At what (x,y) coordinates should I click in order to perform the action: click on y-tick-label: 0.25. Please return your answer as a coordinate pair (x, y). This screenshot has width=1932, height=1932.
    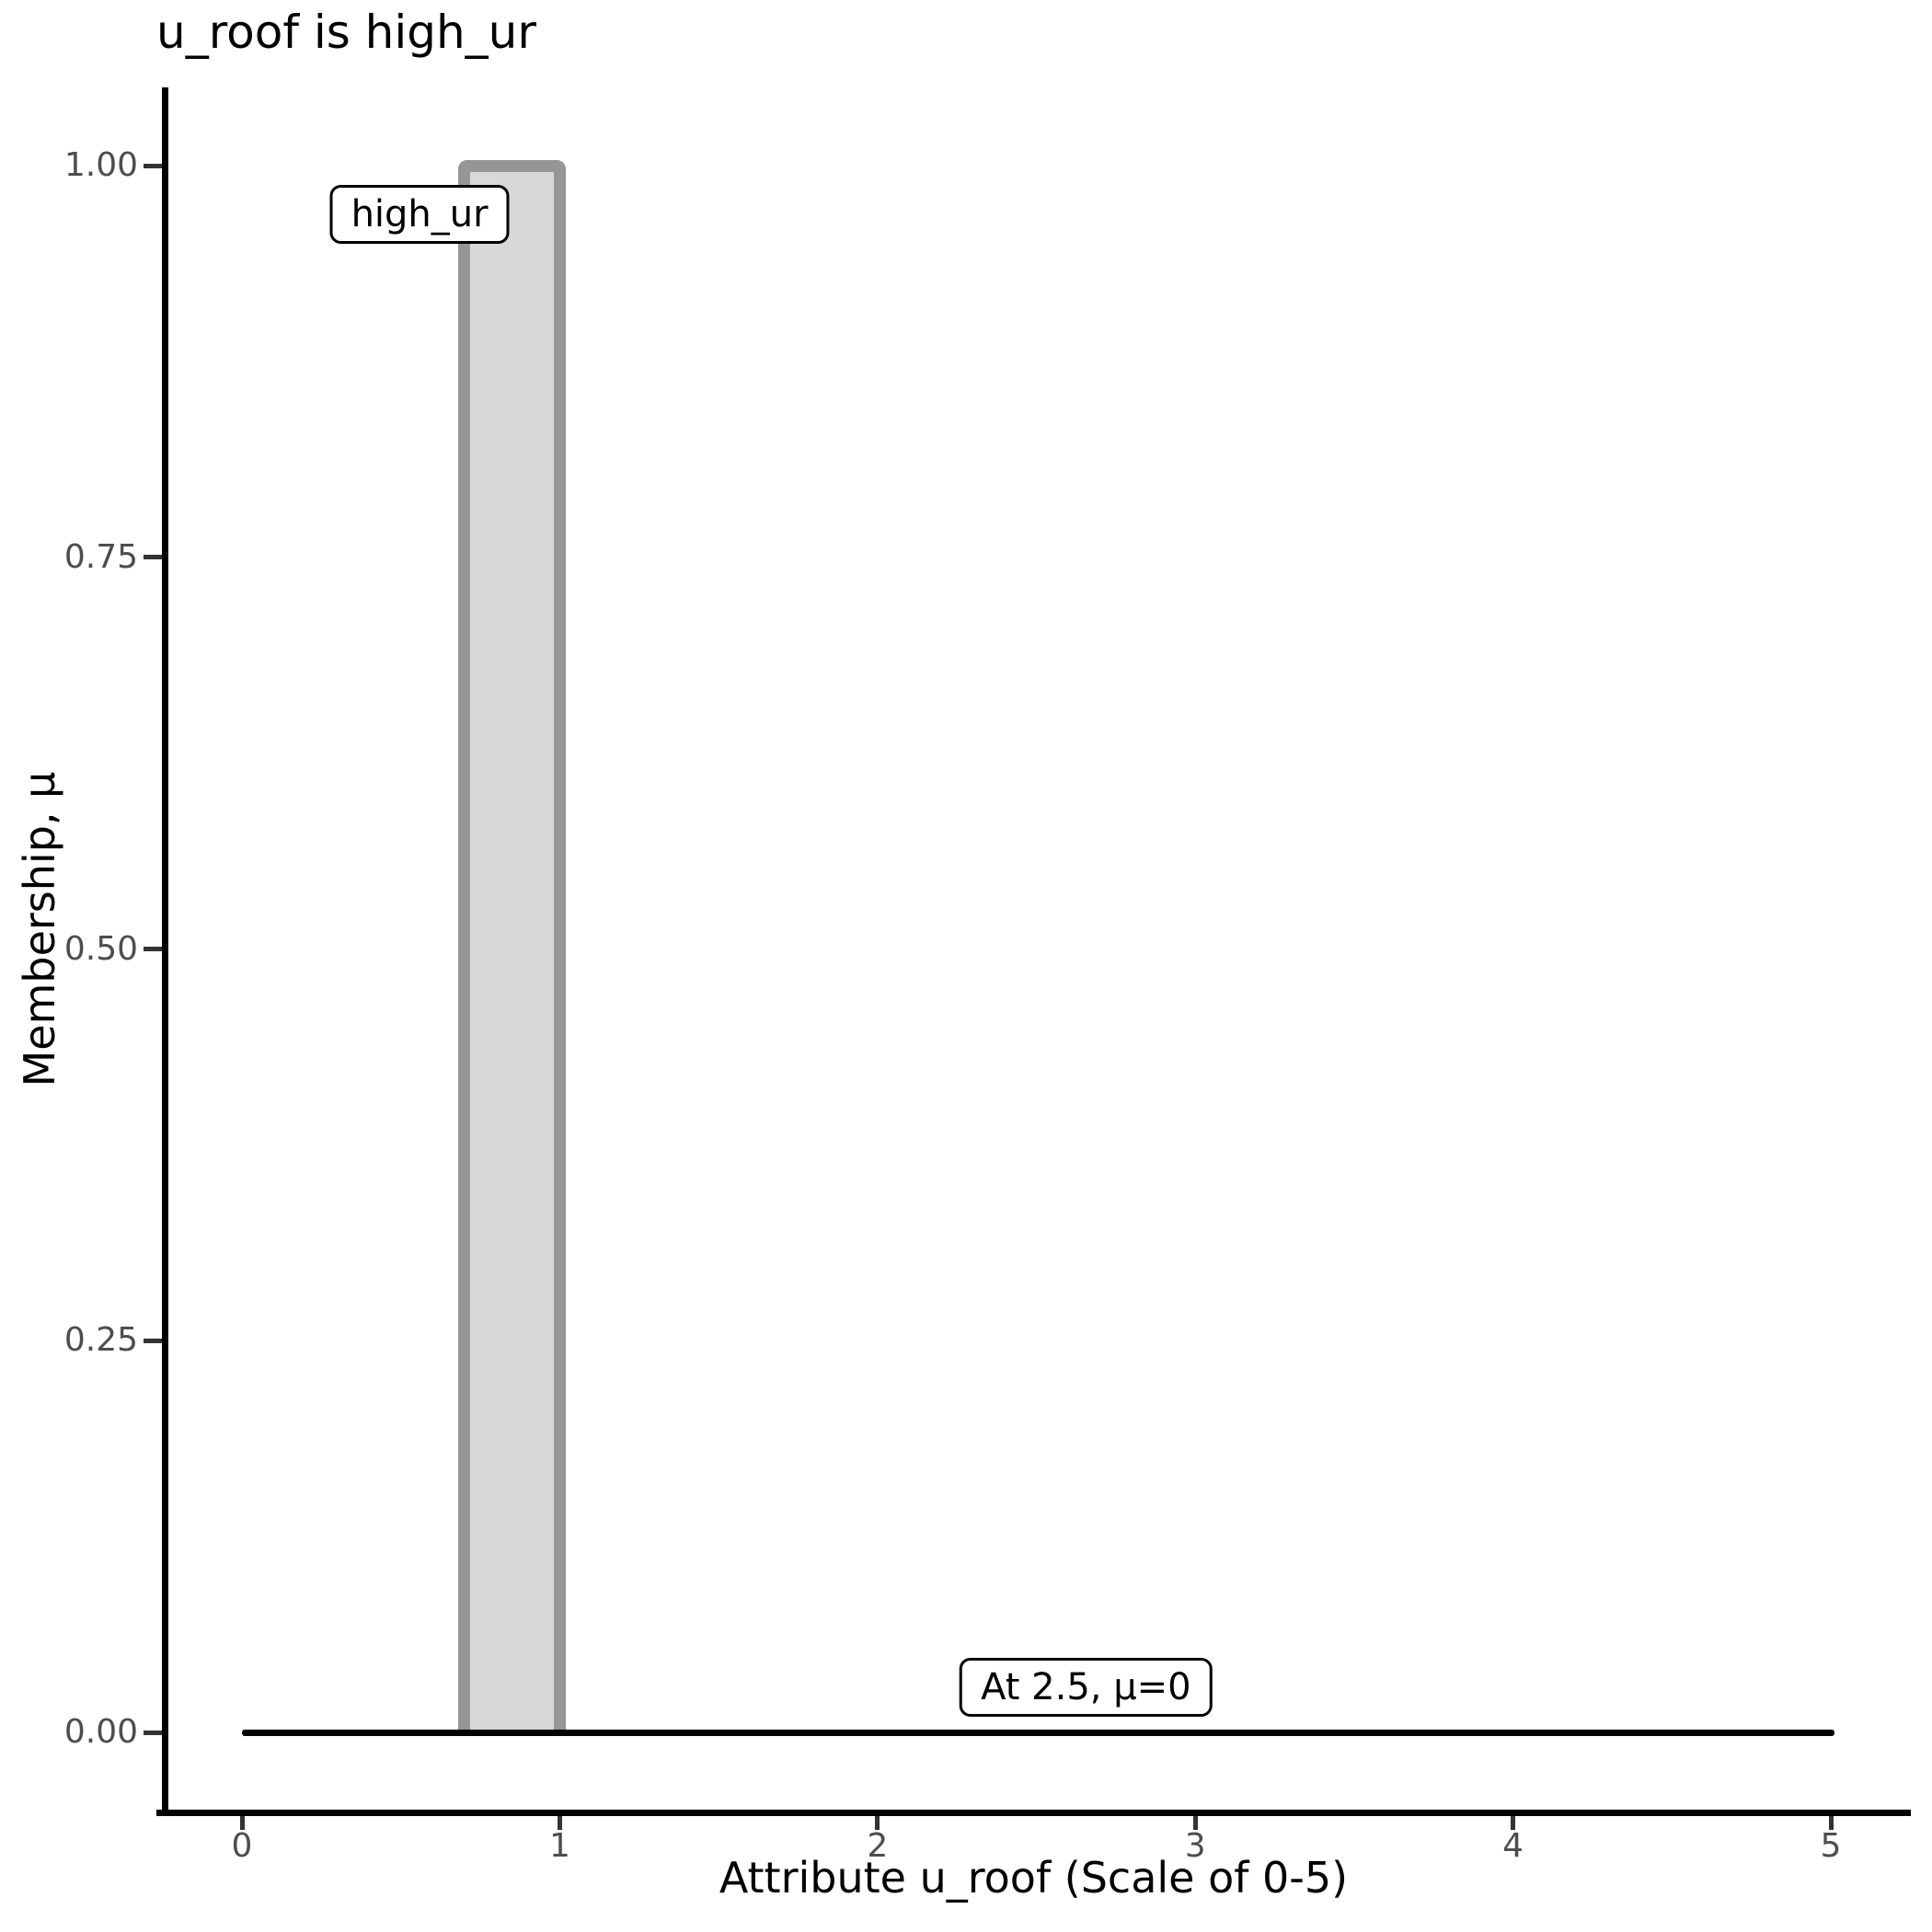
    Looking at the image, I should click on (100, 1340).